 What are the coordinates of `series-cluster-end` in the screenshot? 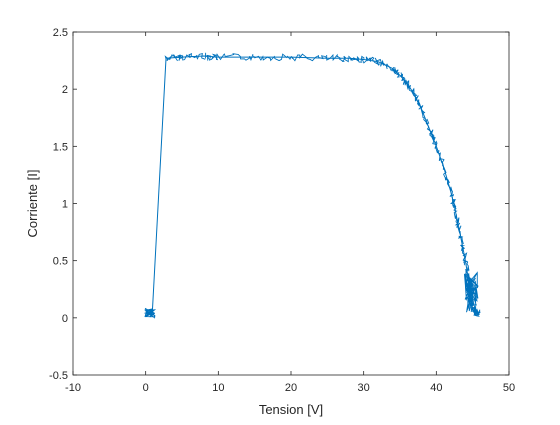 It's located at (471, 292).